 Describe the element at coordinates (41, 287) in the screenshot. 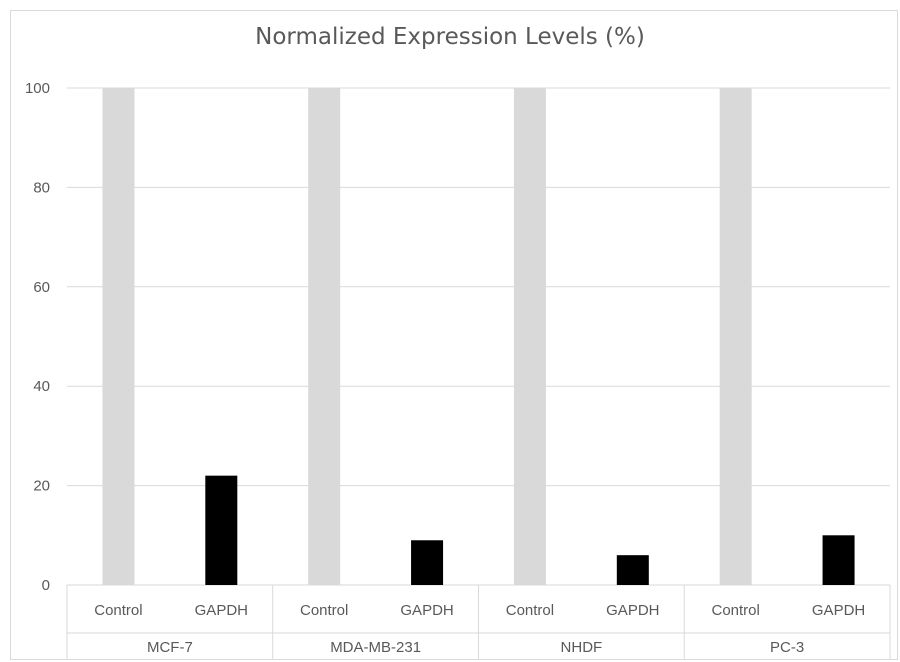

I see `y-tick-label: 60` at that location.